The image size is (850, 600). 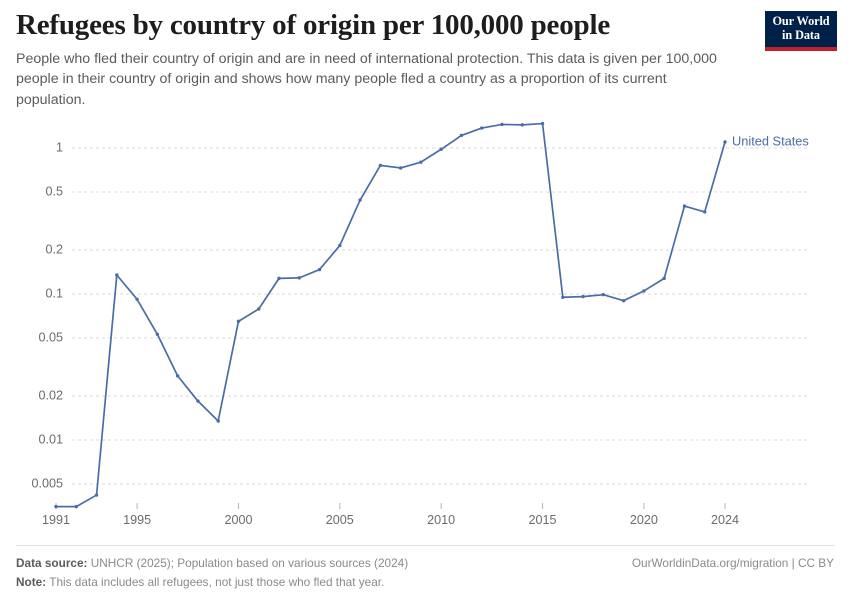 I want to click on x-axis-tick-label: 1991, so click(x=56, y=520).